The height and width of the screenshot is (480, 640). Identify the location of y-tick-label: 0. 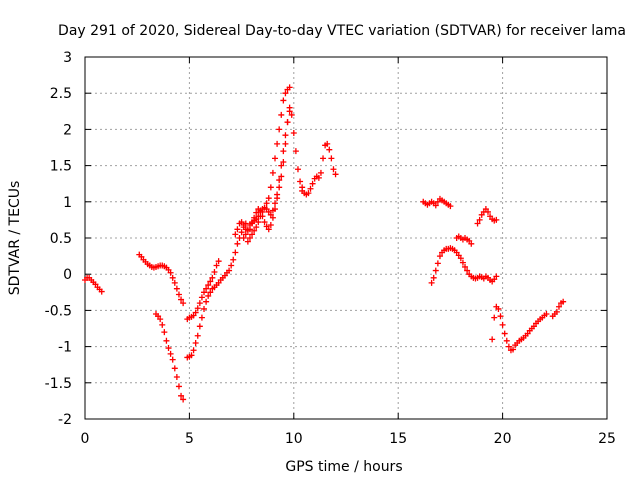
(67, 275).